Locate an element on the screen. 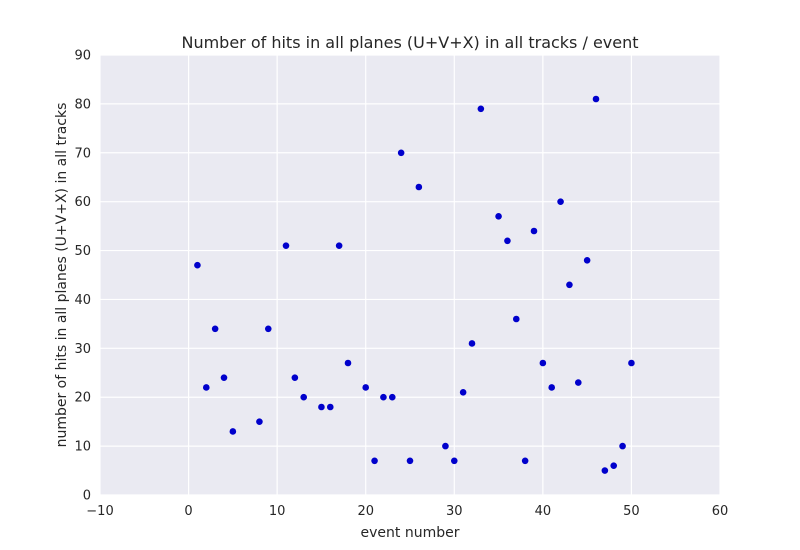 This screenshot has height=550, width=800. y-tick-label: 80 is located at coordinates (82, 104).